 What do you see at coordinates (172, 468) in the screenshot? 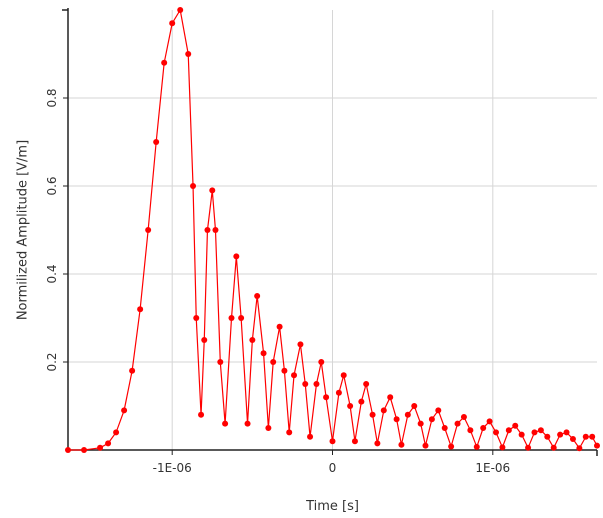
I see `x-tick-label: -1E-06` at bounding box center [172, 468].